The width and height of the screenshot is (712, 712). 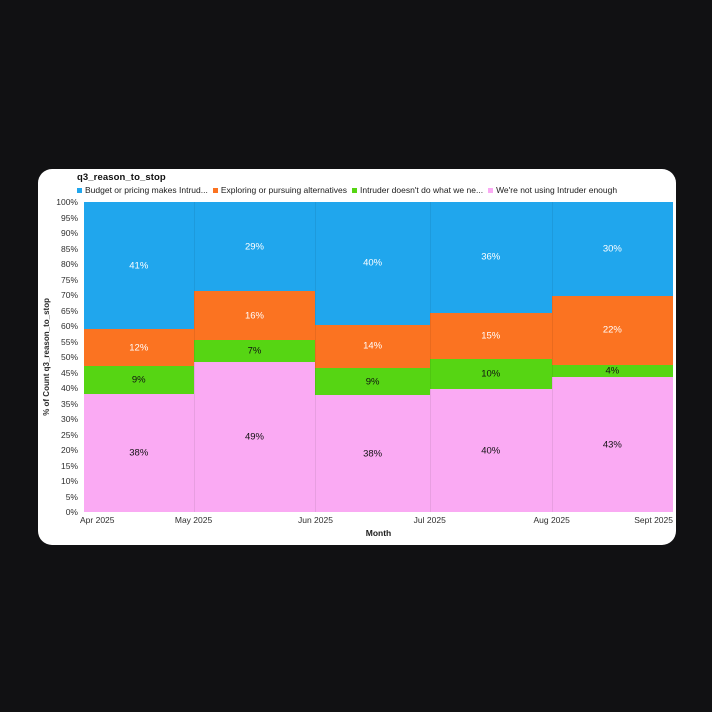 I want to click on legend-item: We're not using Intruder enough, so click(x=552, y=190).